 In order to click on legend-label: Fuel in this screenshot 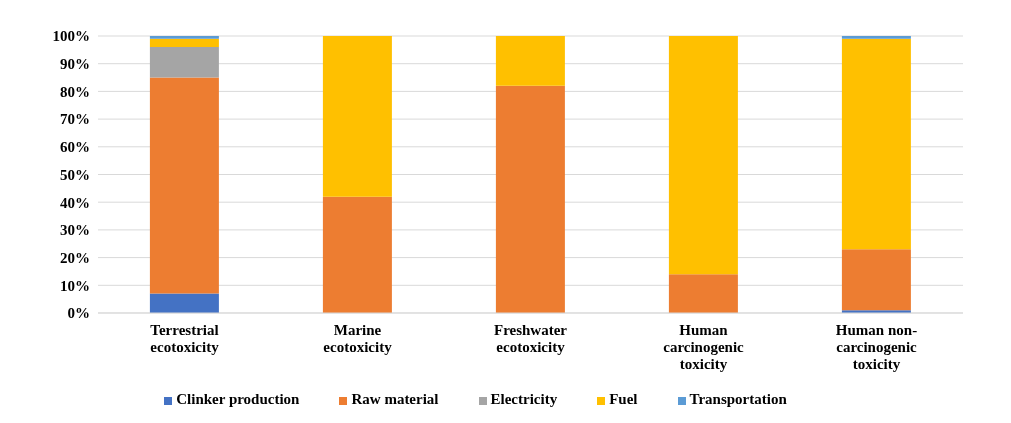, I will do `click(623, 399)`.